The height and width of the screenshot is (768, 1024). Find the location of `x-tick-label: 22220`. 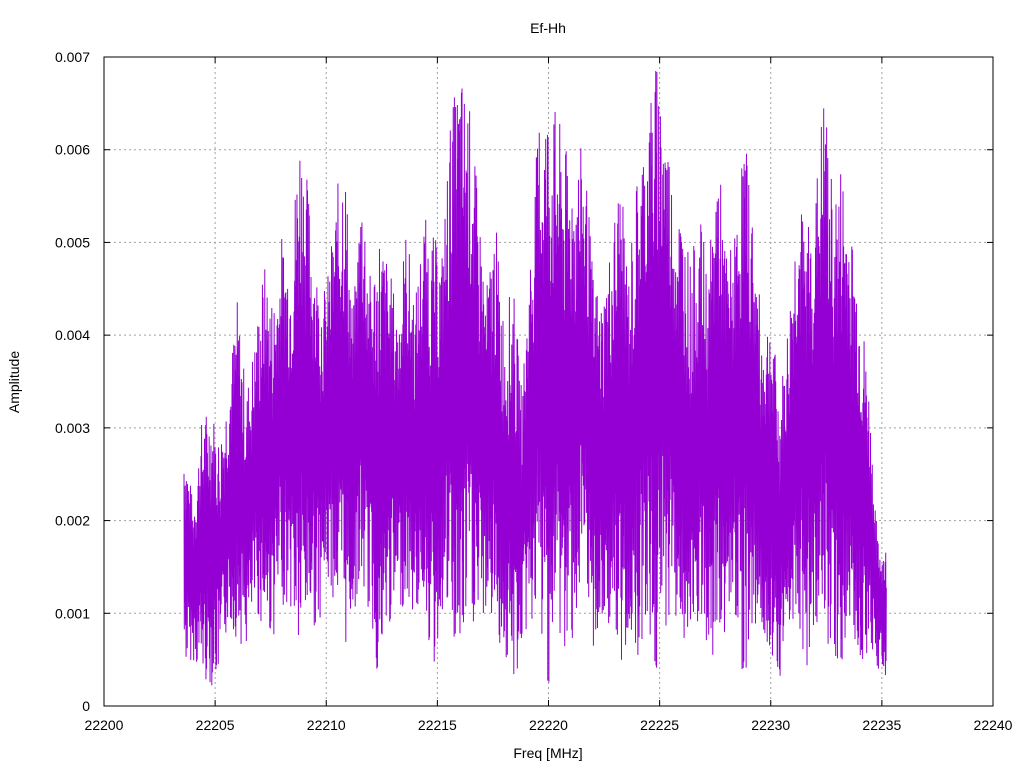

x-tick-label: 22220 is located at coordinates (548, 725).